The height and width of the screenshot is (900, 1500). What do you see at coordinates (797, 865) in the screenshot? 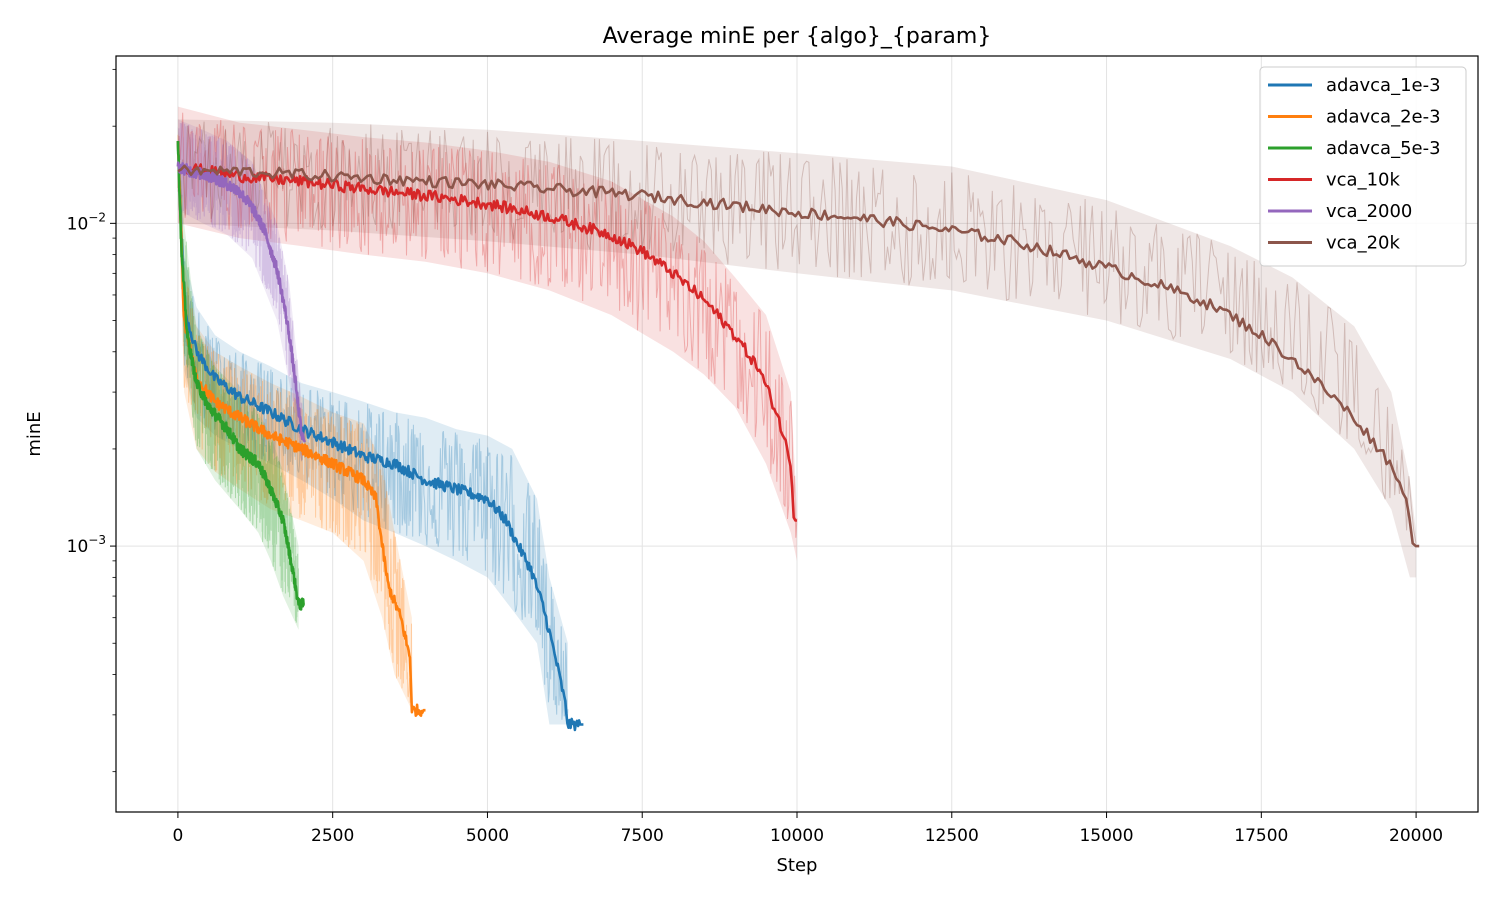
I see `x-axis-label: Step` at bounding box center [797, 865].